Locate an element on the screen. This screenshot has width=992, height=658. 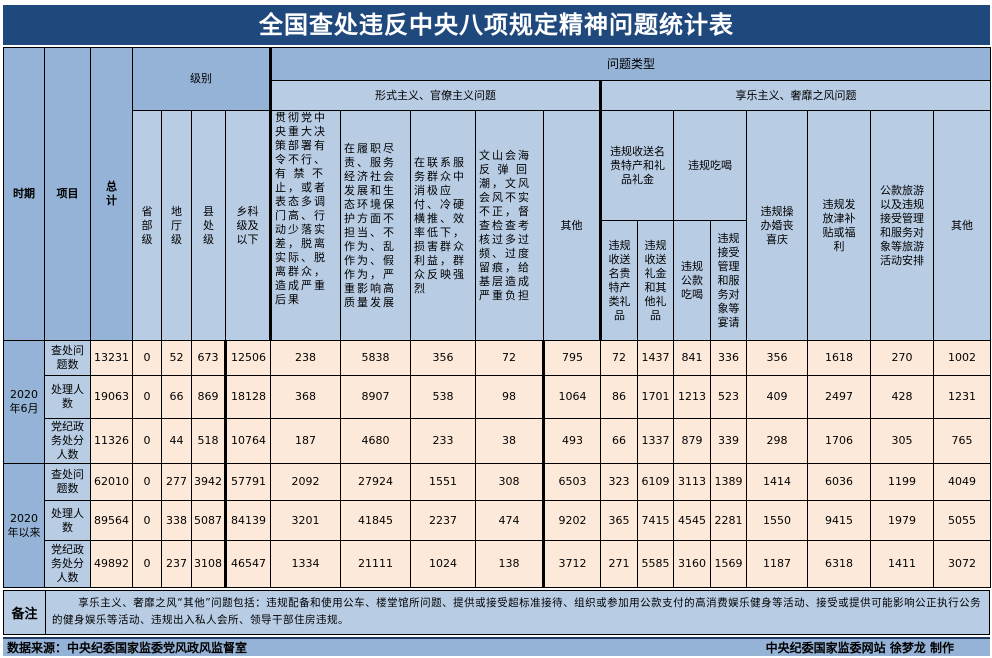
data-cell: 298 is located at coordinates (777, 441).